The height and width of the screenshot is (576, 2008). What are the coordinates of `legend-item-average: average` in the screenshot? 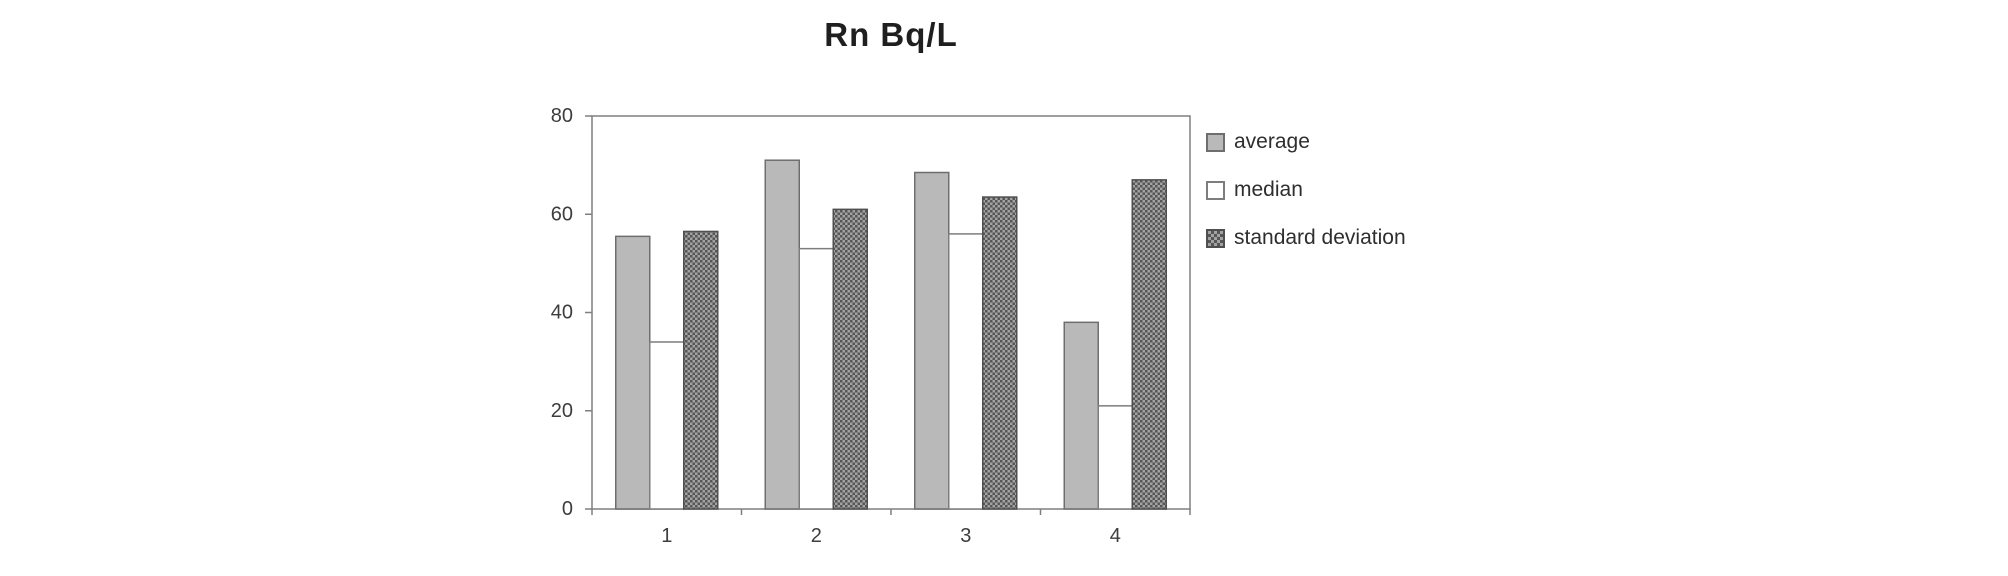 It's located at (1306, 142).